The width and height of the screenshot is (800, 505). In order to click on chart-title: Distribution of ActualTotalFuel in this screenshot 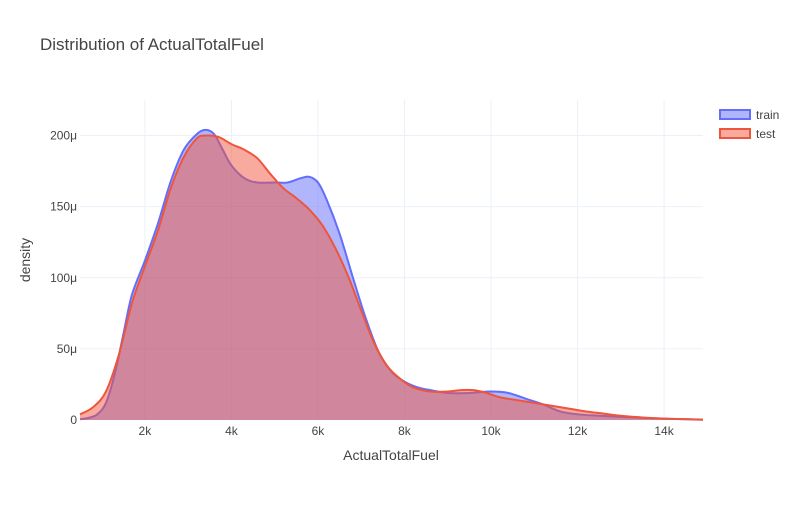, I will do `click(152, 44)`.